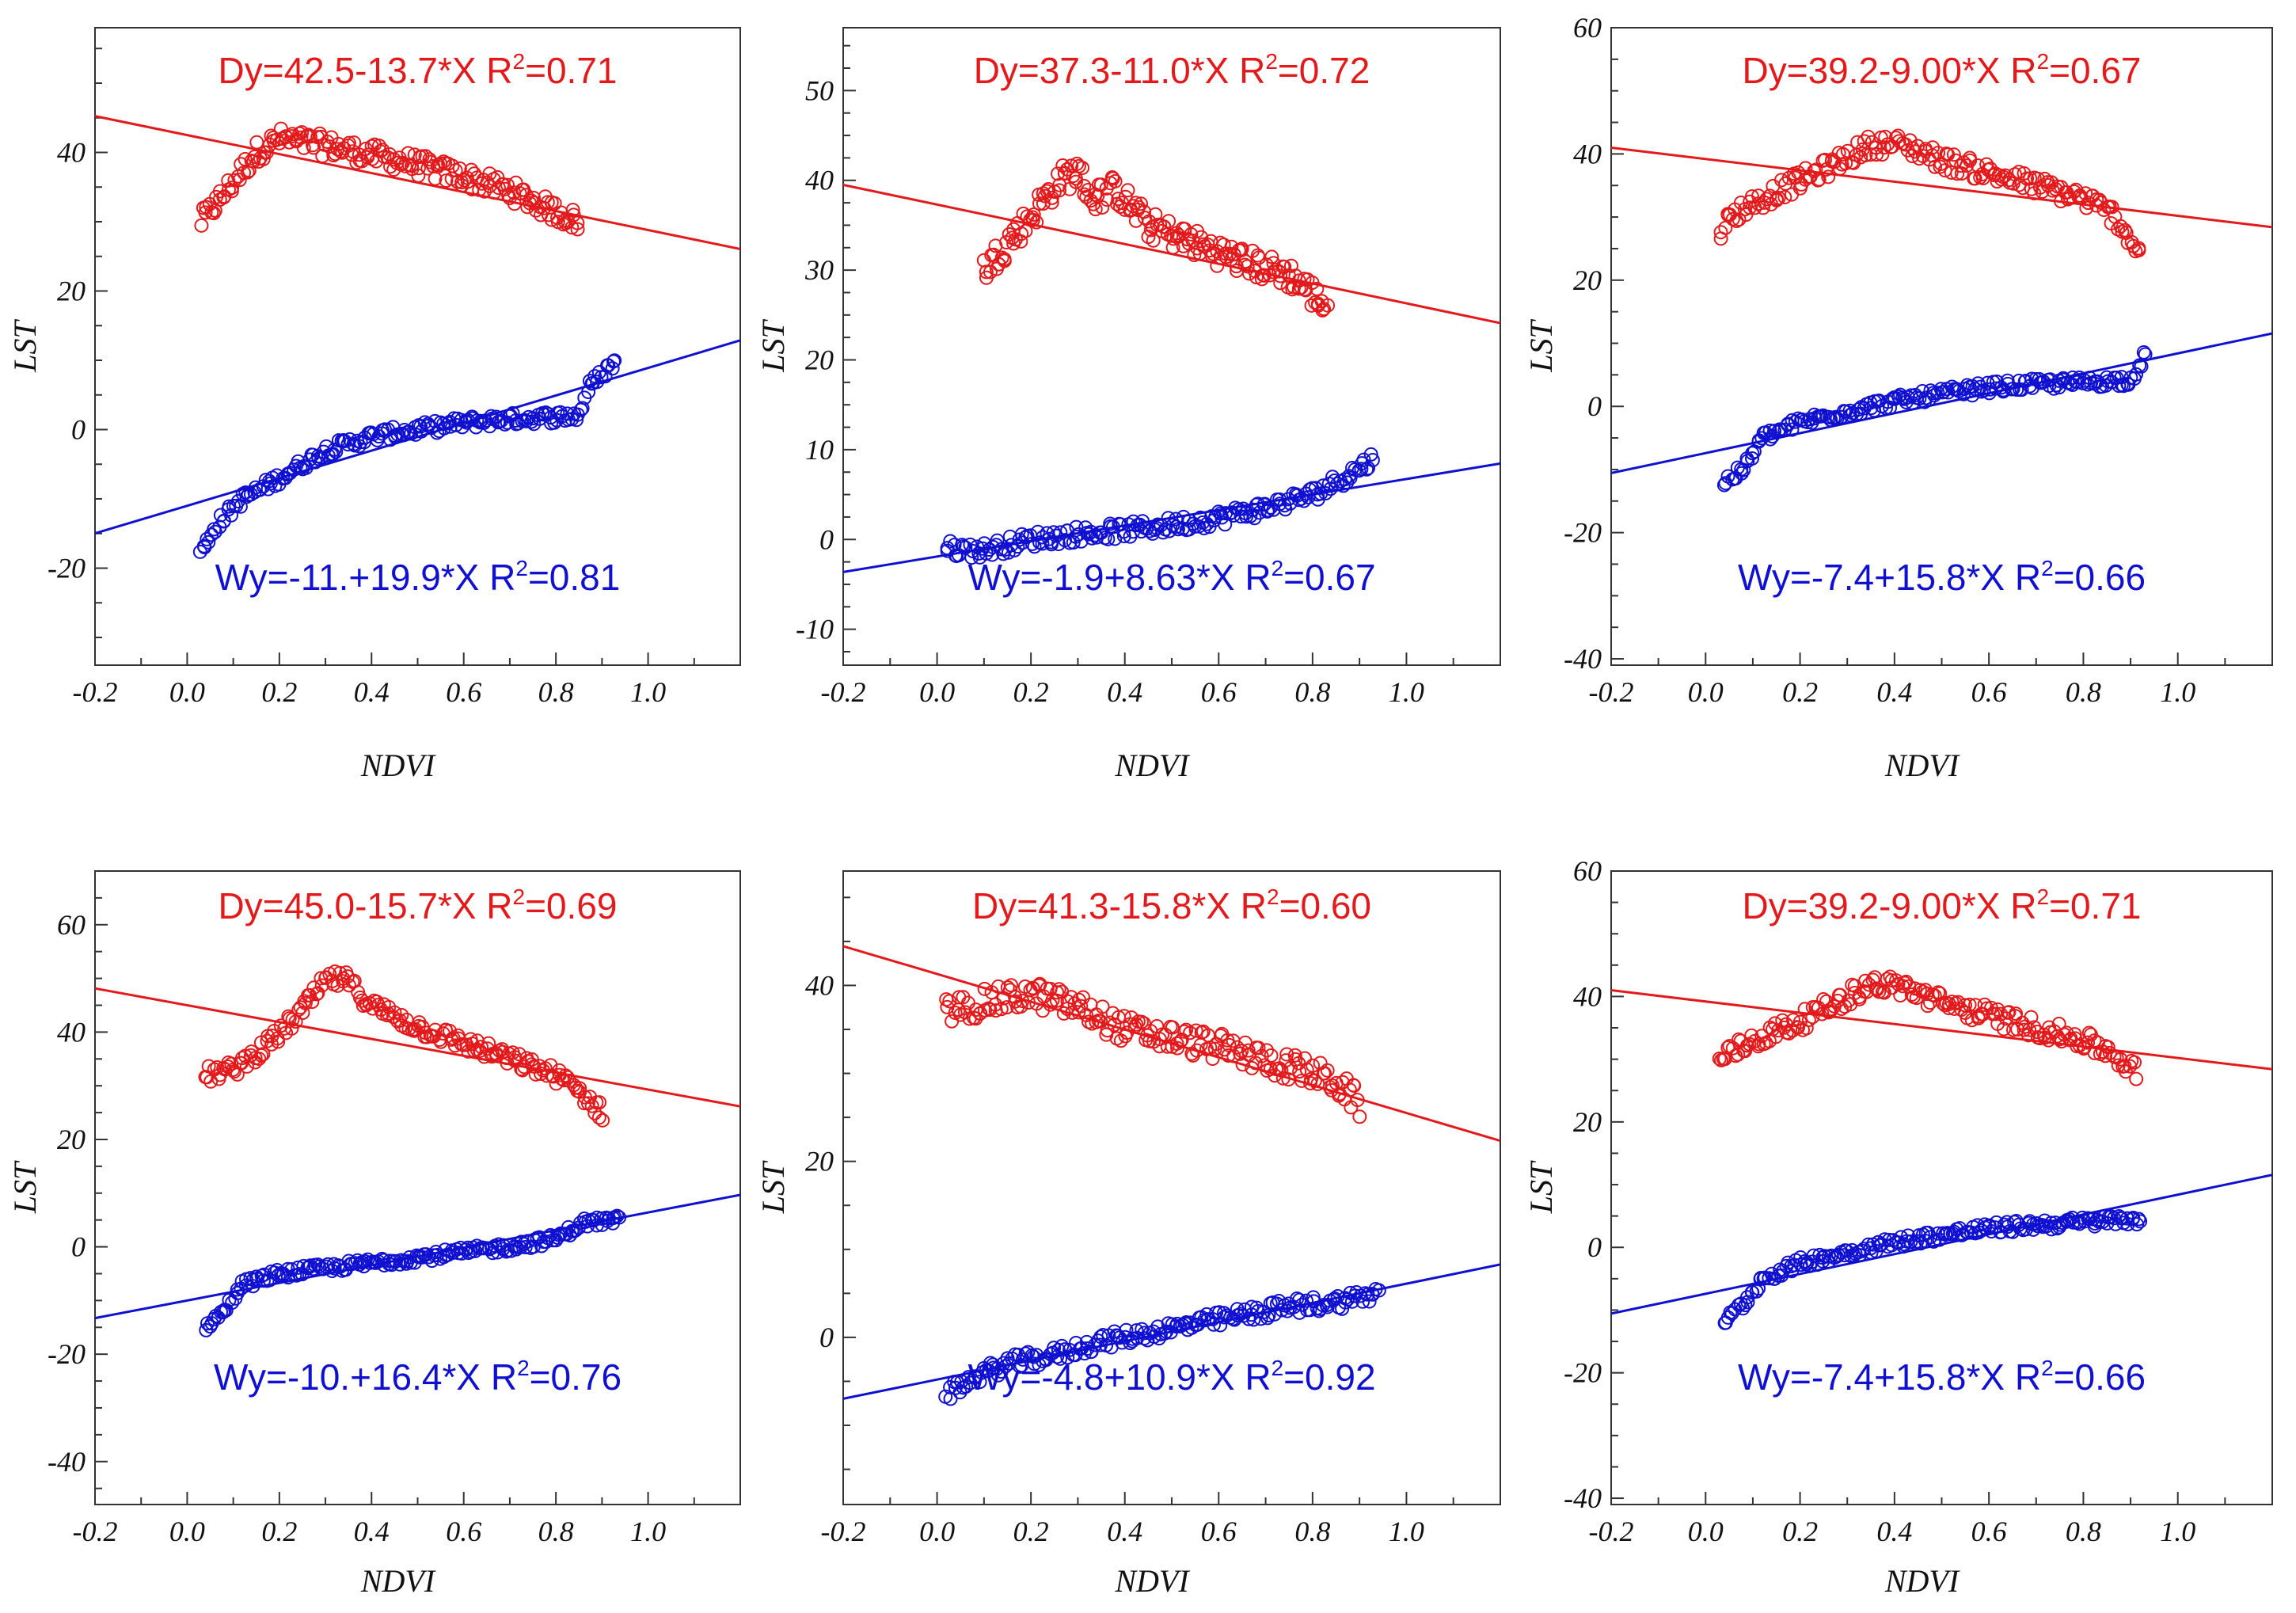 Image resolution: width=2296 pixels, height=1613 pixels. I want to click on y-tick-label: 20, so click(71, 1139).